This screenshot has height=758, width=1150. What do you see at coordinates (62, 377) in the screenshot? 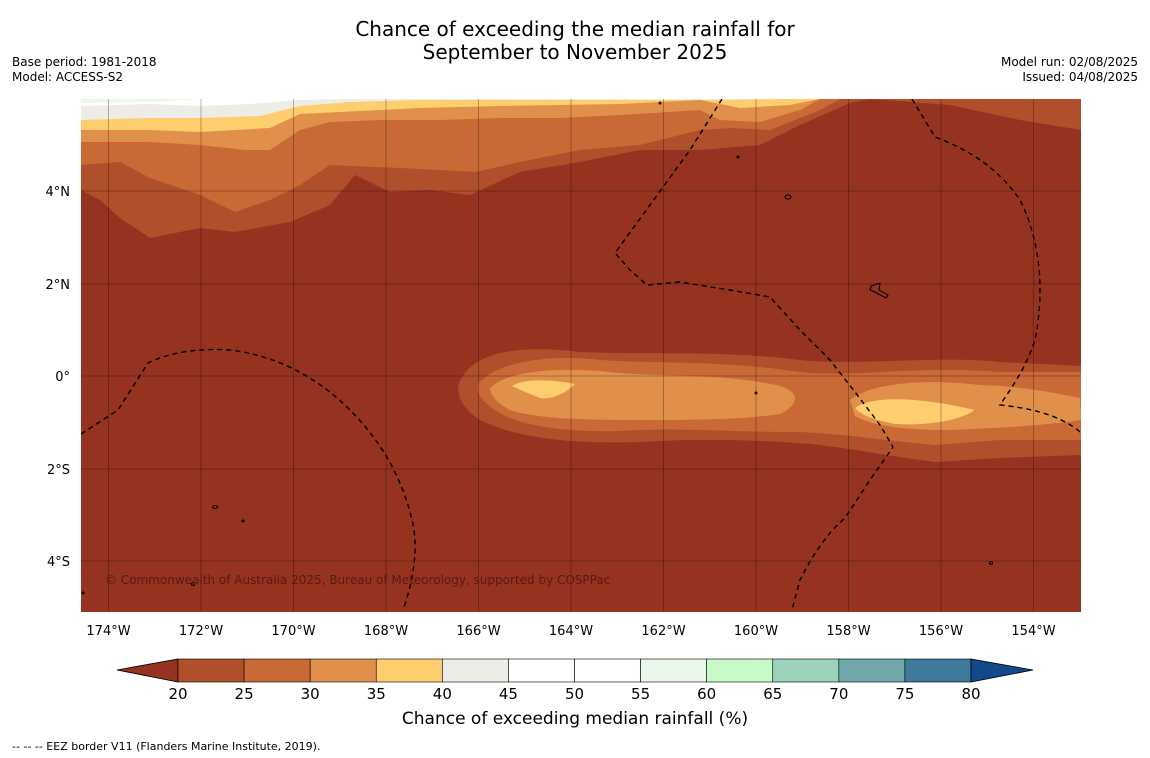
I see `lat-label: 0°` at bounding box center [62, 377].